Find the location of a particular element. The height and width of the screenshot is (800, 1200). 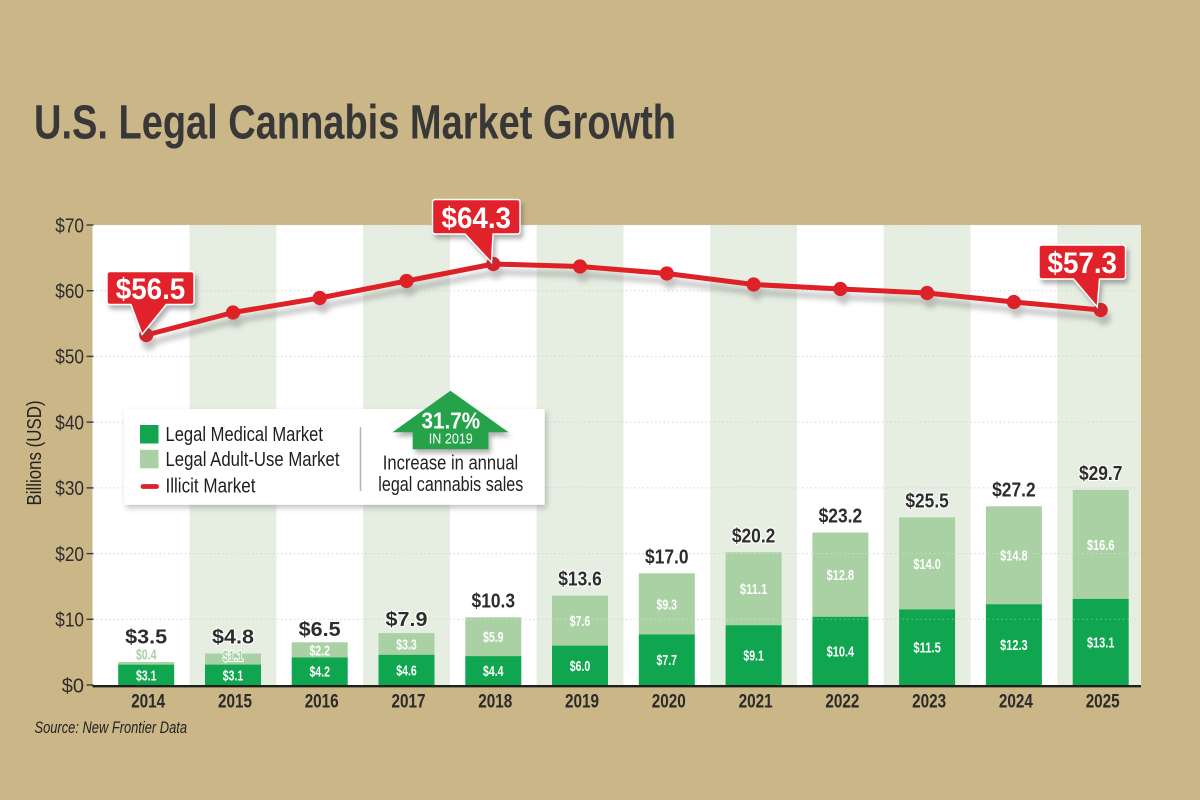

svg-text: $50 is located at coordinates (69, 358).